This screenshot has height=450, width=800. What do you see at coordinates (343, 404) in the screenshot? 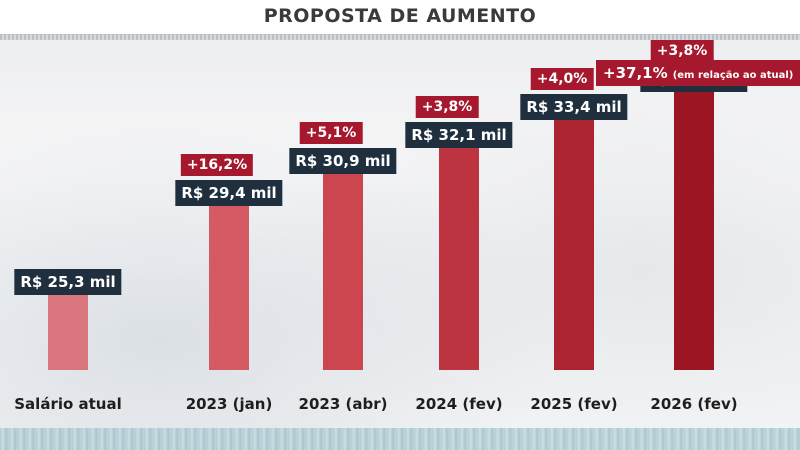
I see `category-label-3: 2023 (abr)` at bounding box center [343, 404].